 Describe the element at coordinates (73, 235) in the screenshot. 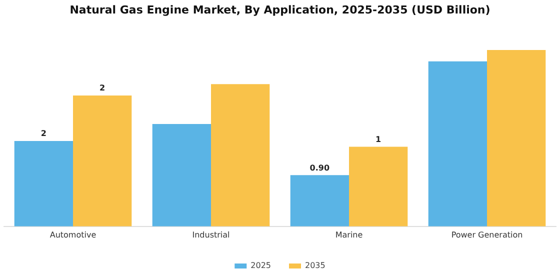

I see `x-tick-label: Automotive` at that location.